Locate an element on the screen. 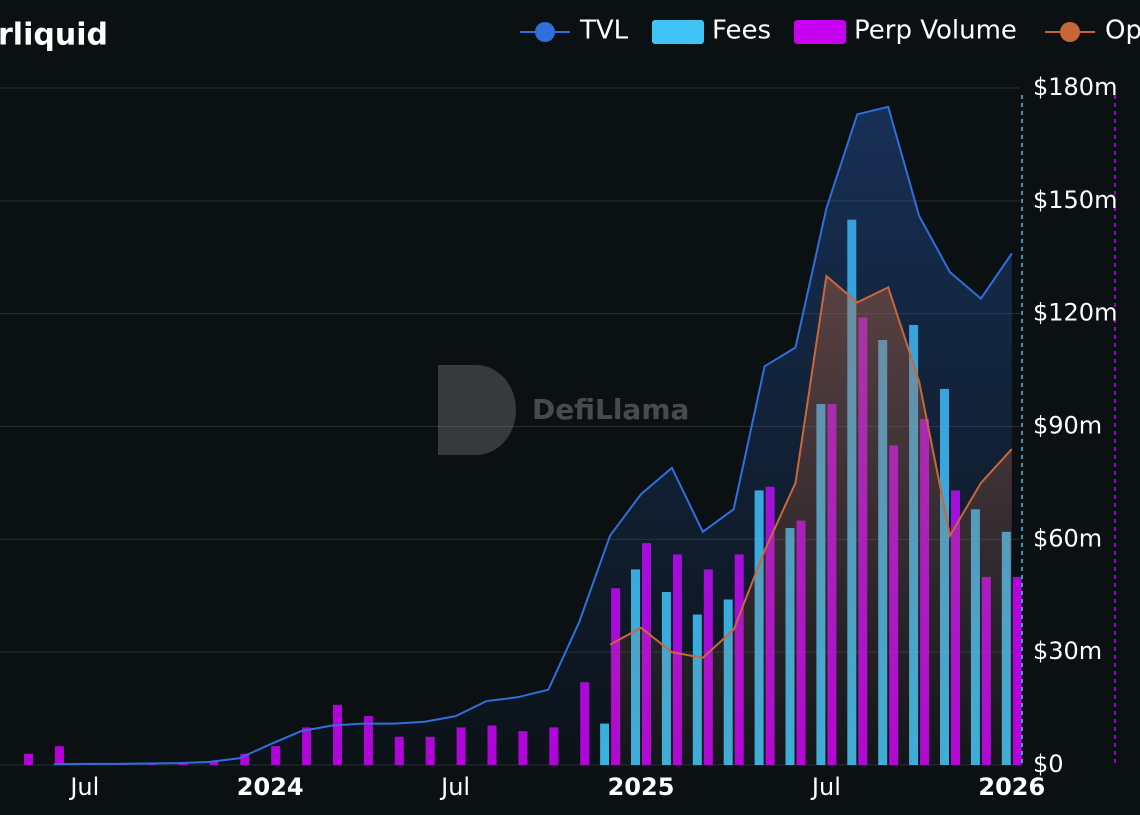 This screenshot has width=1140, height=815. y-tick-label: $150m is located at coordinates (1075, 200).